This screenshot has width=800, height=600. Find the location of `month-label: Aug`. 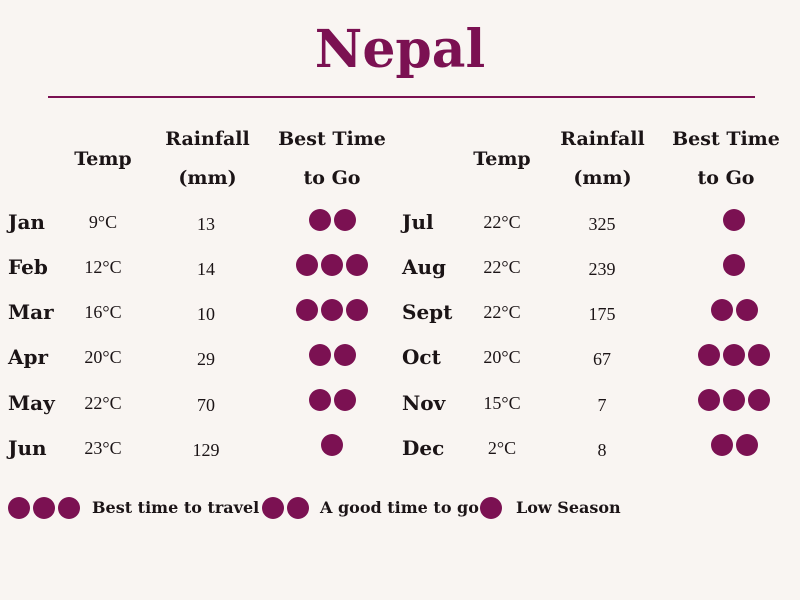

month-label: Aug is located at coordinates (424, 267).